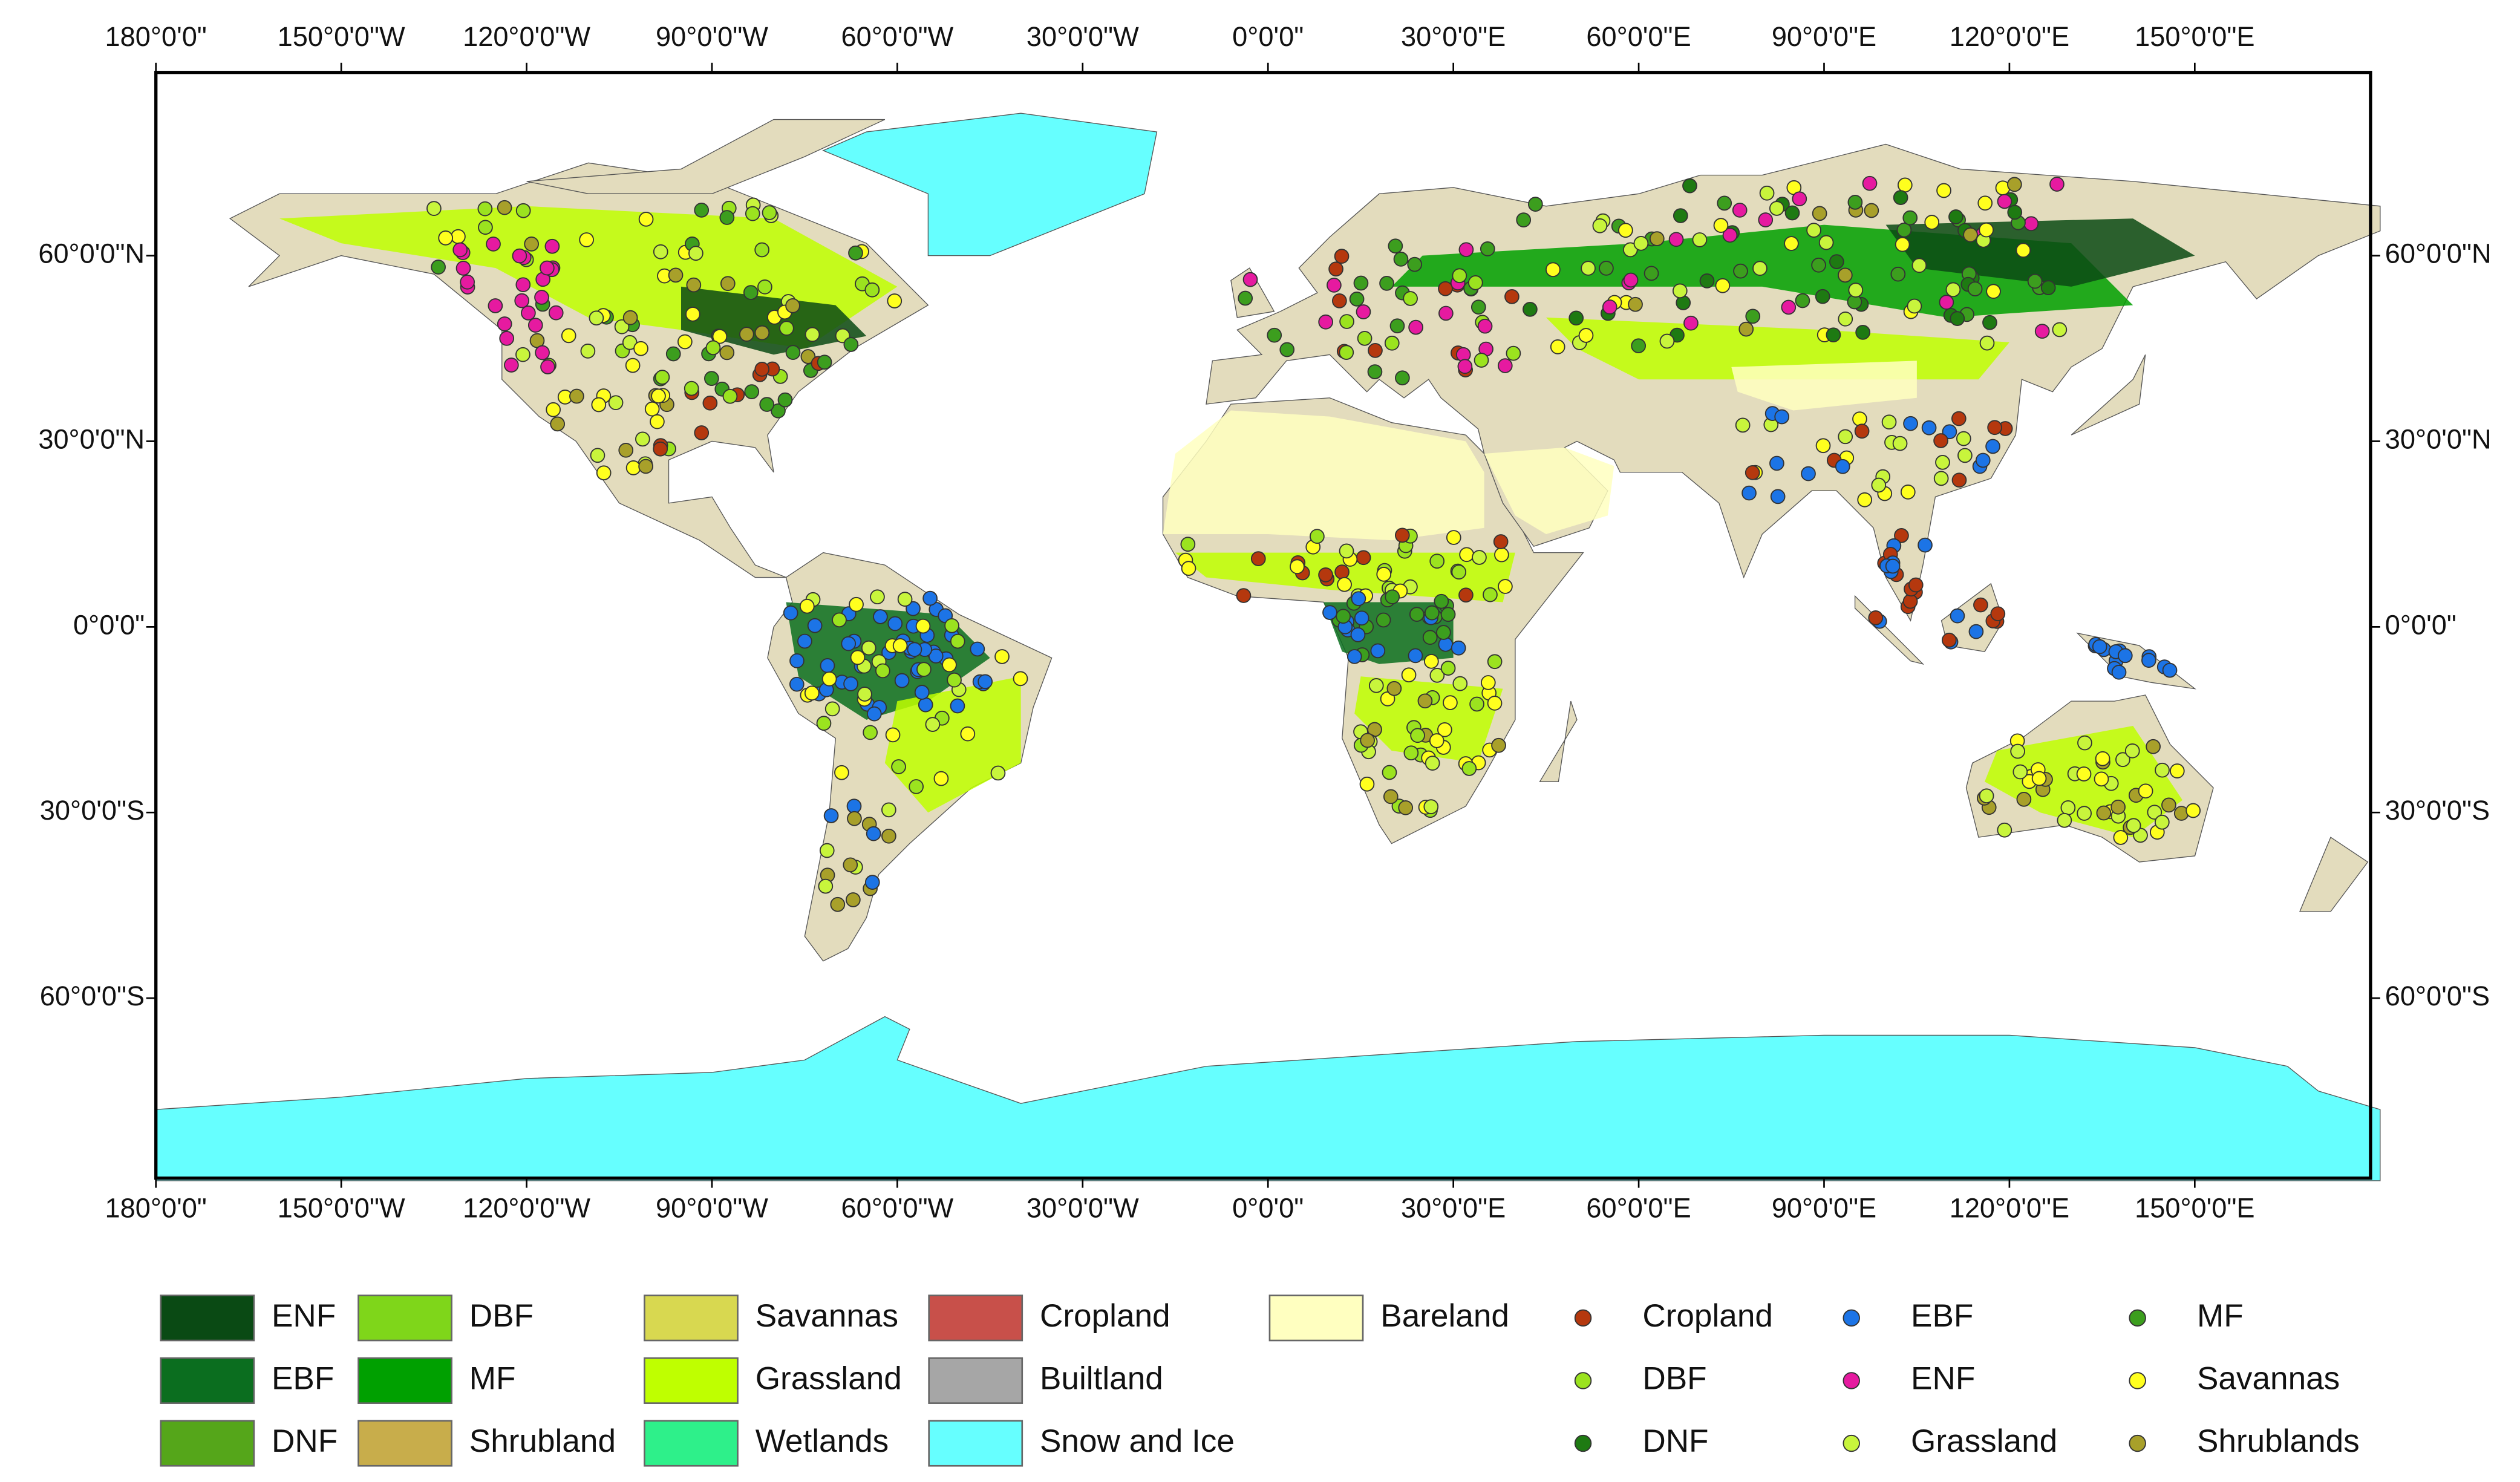 The height and width of the screenshot is (1482, 2520). Describe the element at coordinates (2268, 1378) in the screenshot. I see `site-label: Savannas` at that location.